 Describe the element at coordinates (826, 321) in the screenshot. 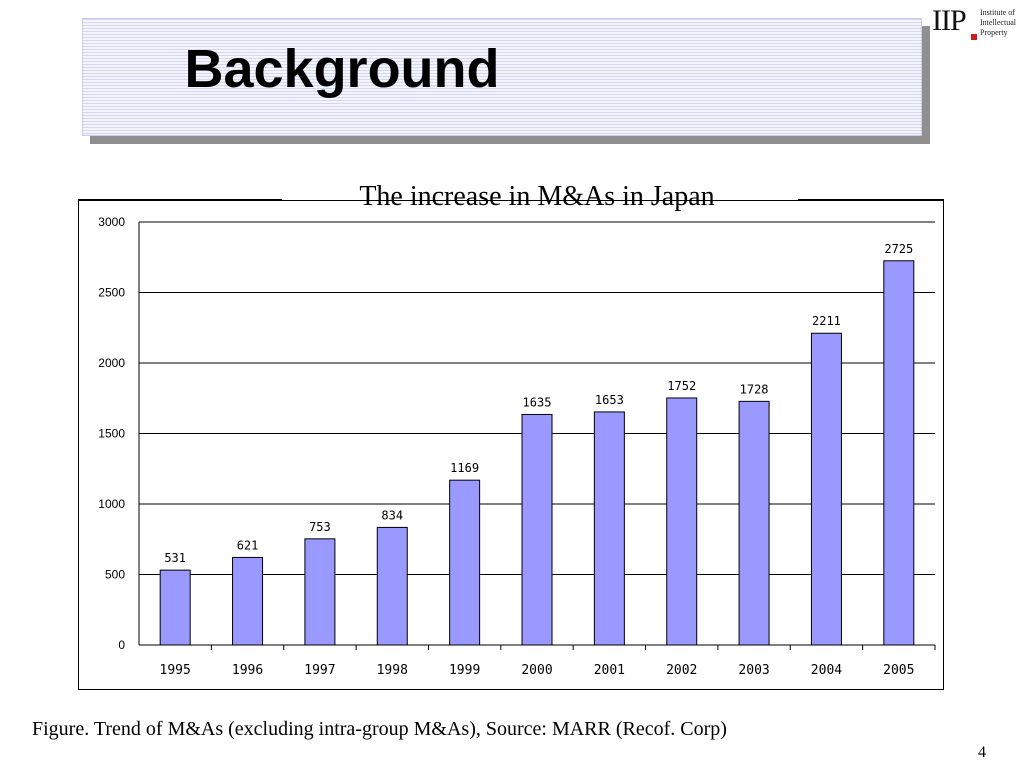

I see `data-label: 2211` at that location.